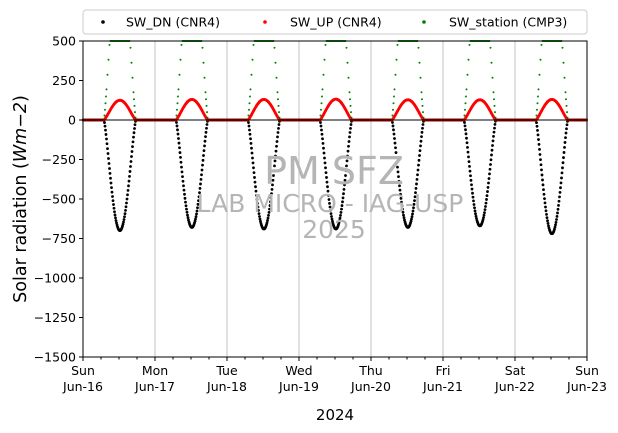  I want to click on x-tick-label-day: Tue, so click(226, 370).